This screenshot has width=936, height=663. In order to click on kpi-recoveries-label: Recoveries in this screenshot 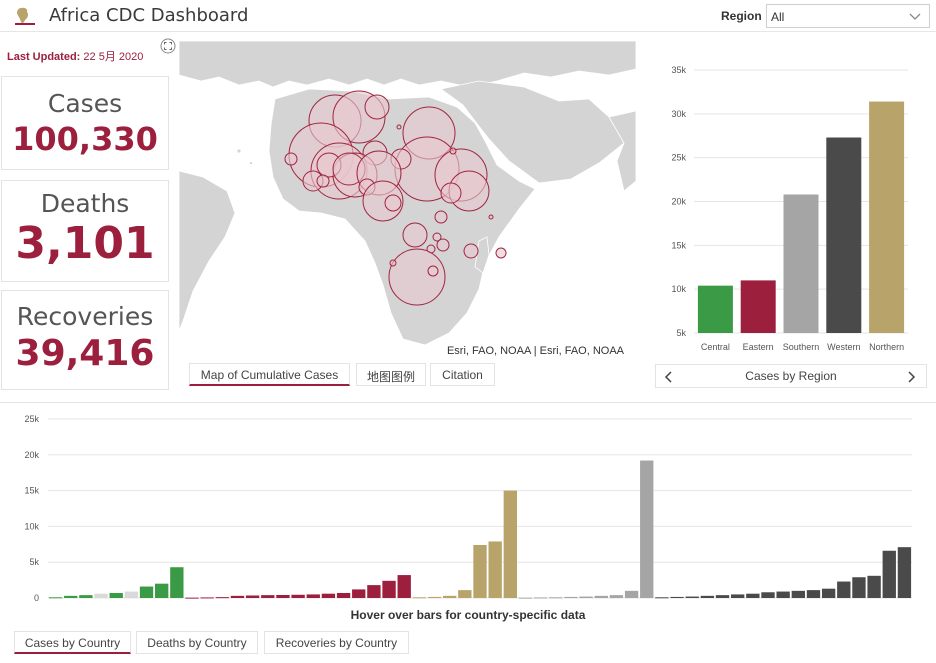, I will do `click(85, 316)`.